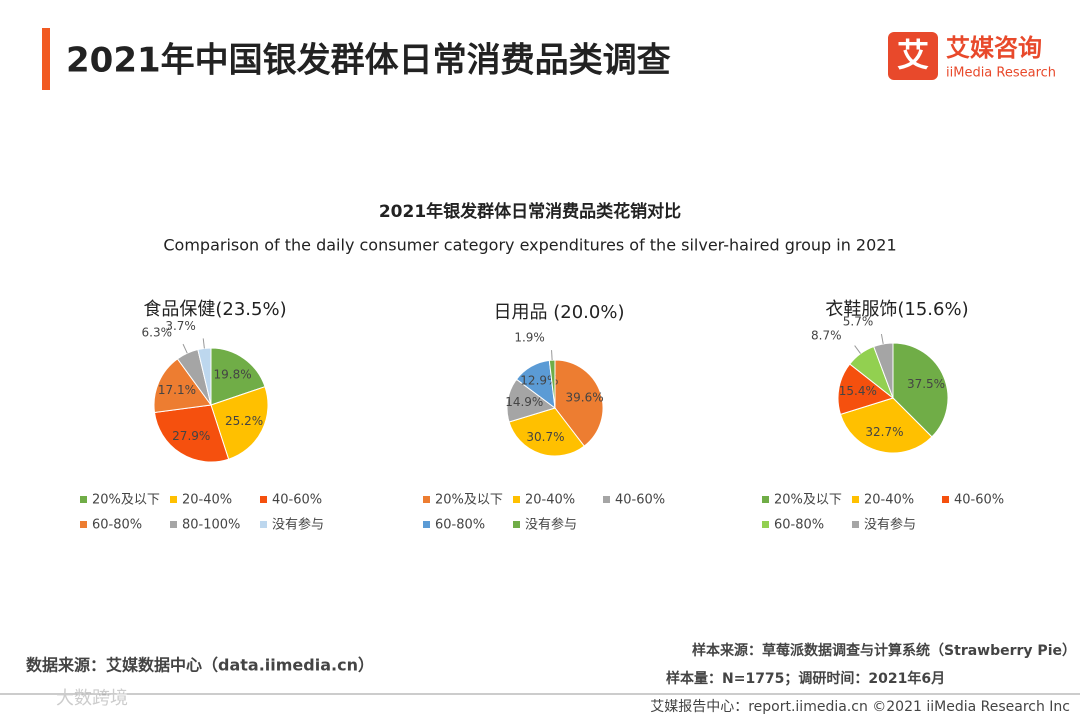 The width and height of the screenshot is (1080, 720). Describe the element at coordinates (368, 61) in the screenshot. I see `page-title: 2021年中国银发群体日常消费品类调查` at that location.